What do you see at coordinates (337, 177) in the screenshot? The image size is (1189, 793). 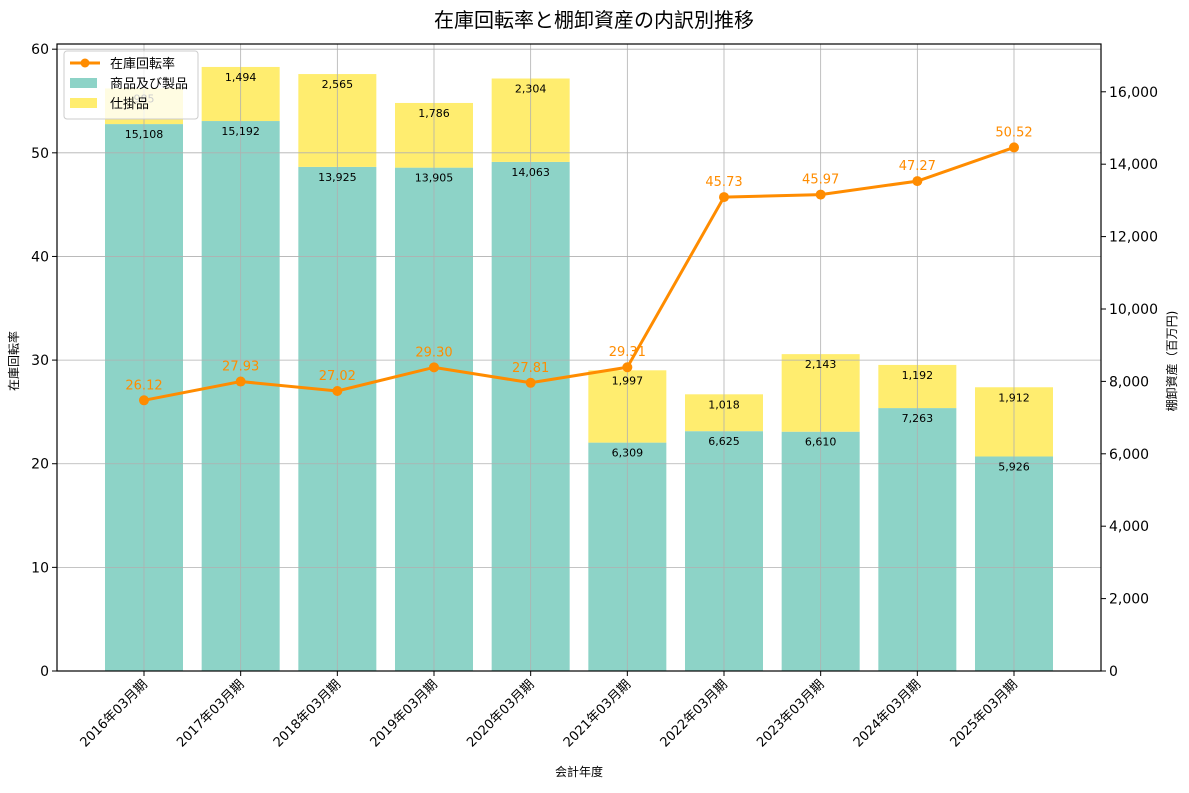 I see `bar-value-label: 13,925` at bounding box center [337, 177].